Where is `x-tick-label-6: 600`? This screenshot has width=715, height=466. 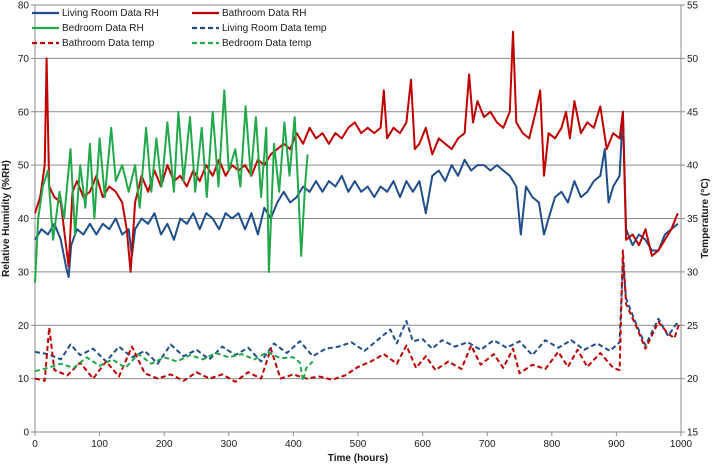 x-tick-label-6: 600 is located at coordinates (422, 444).